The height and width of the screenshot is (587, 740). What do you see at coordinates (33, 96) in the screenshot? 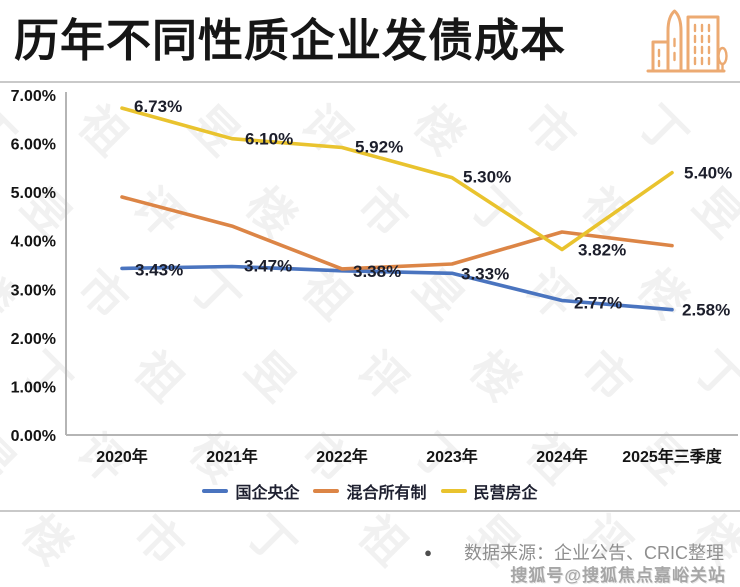
I see `y-axis-tick-label: 7.00%` at bounding box center [33, 96].